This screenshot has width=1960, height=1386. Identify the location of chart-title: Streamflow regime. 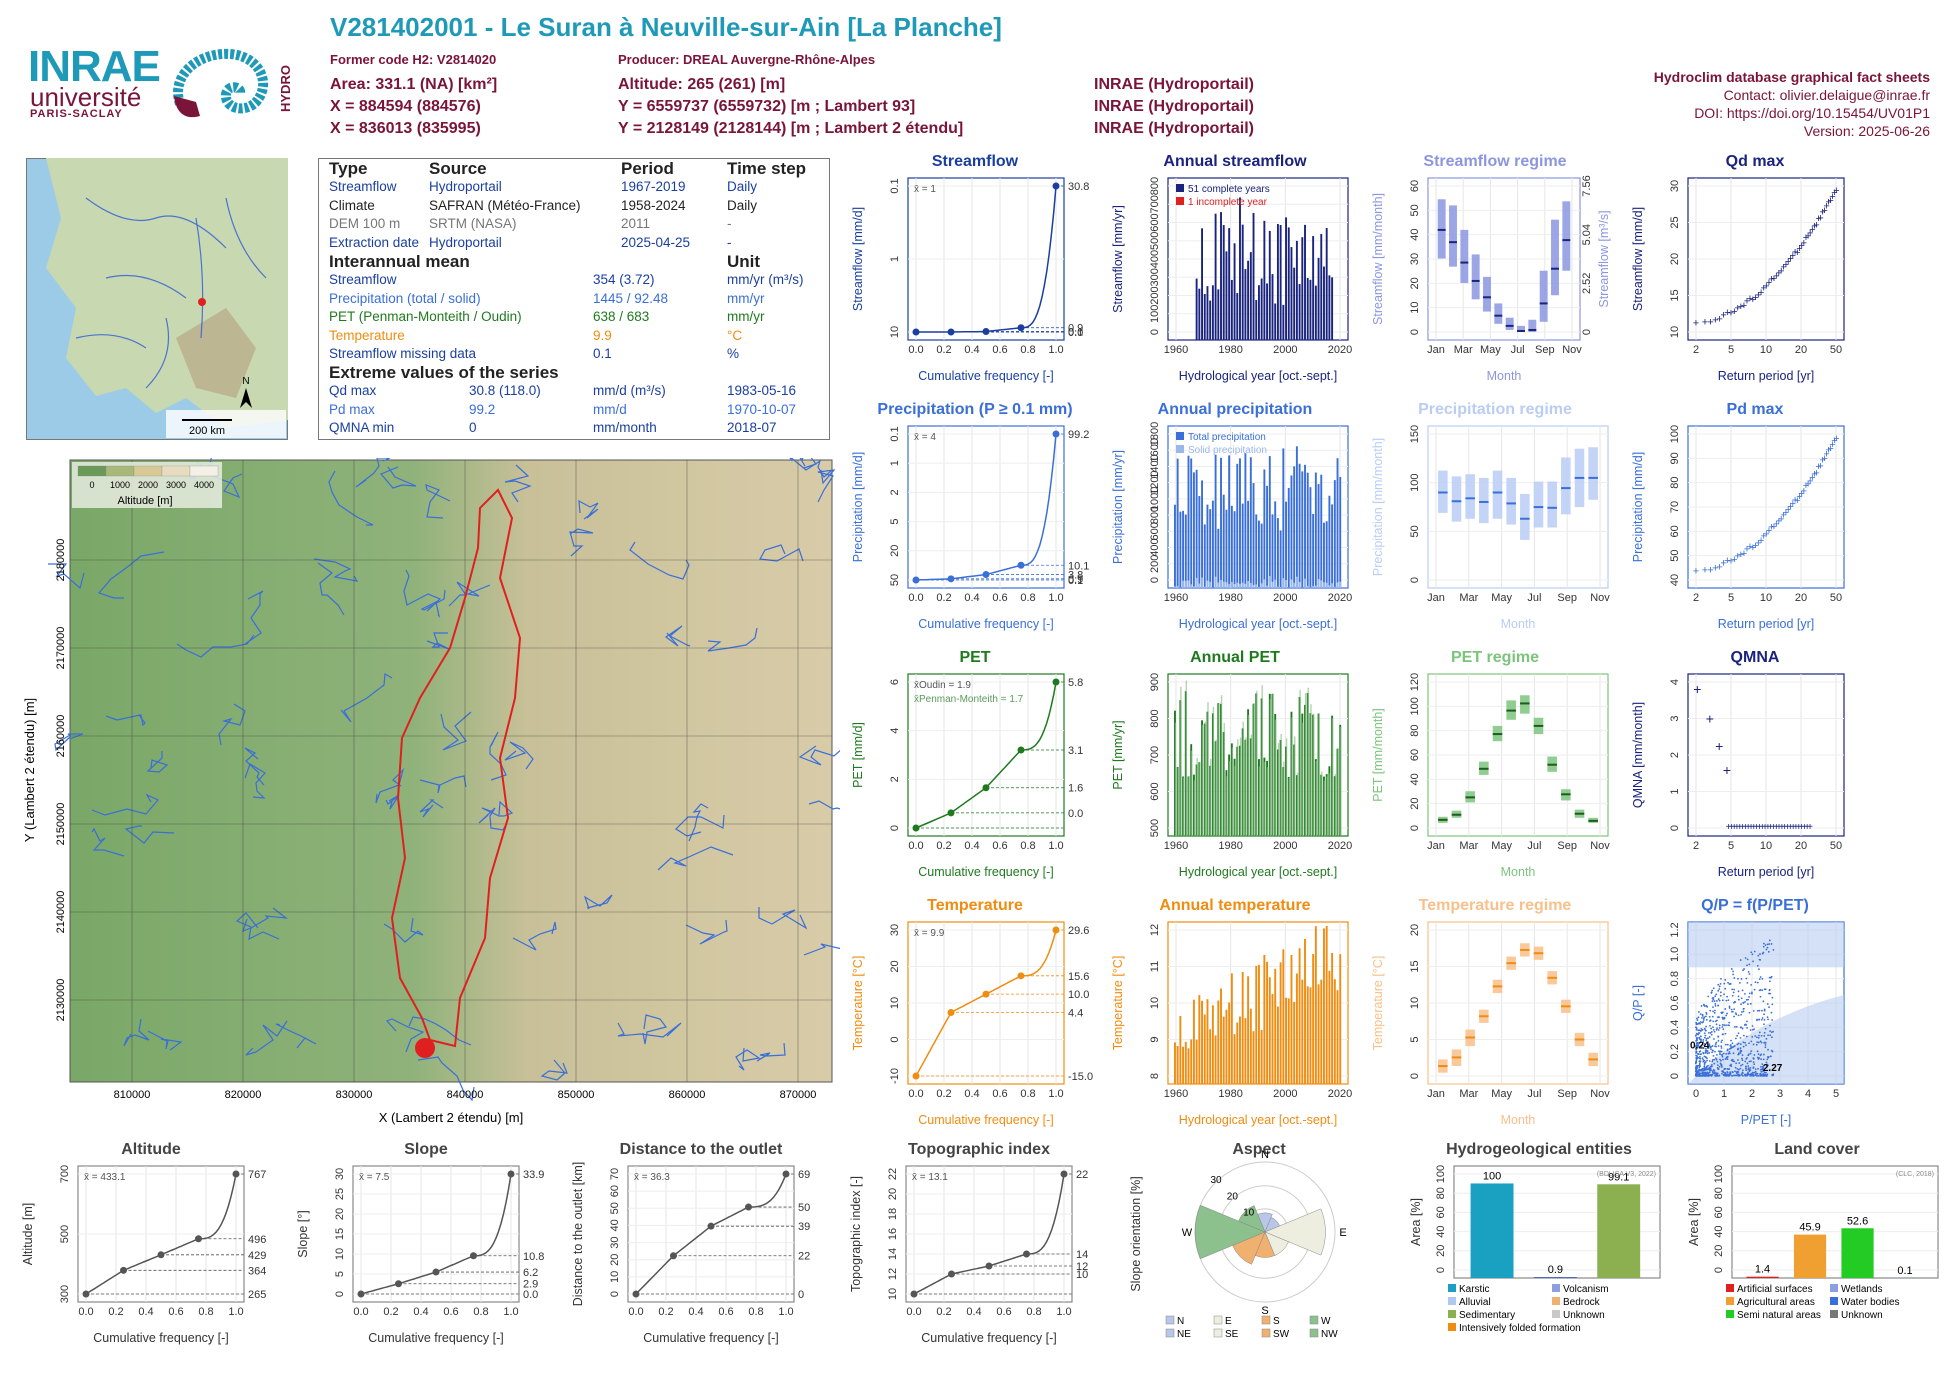
(1494, 161).